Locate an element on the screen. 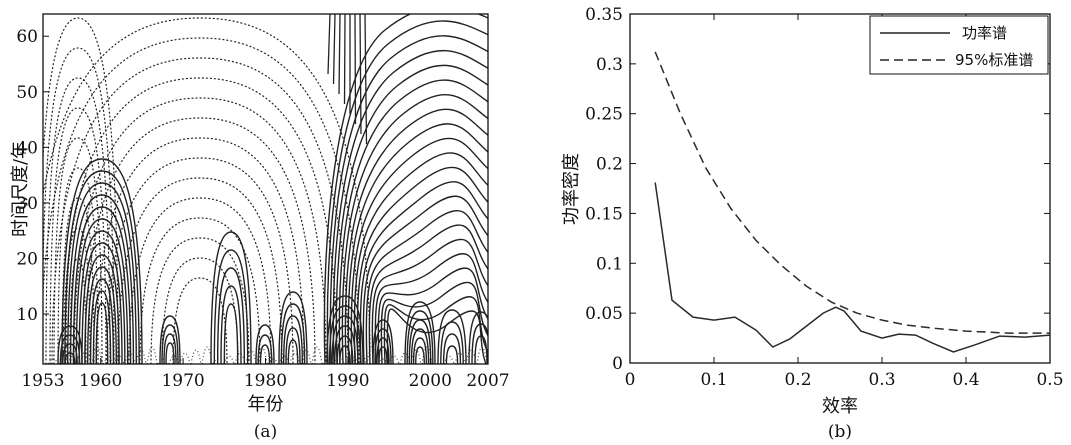  panel-a-ylabel: 时间尺度/年 is located at coordinates (20, 189).